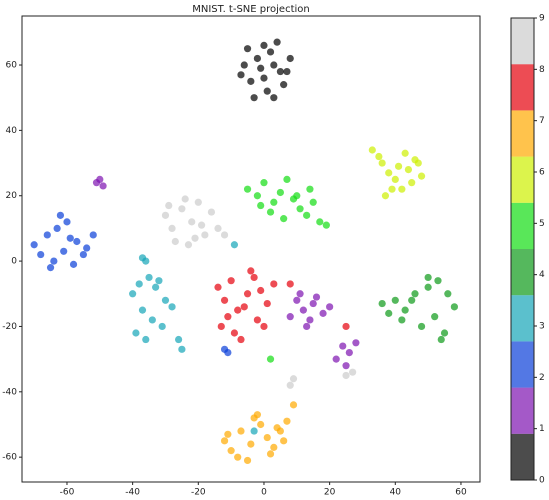  I want to click on chart-title: MNIST. t-SNE projection, so click(250, 9).